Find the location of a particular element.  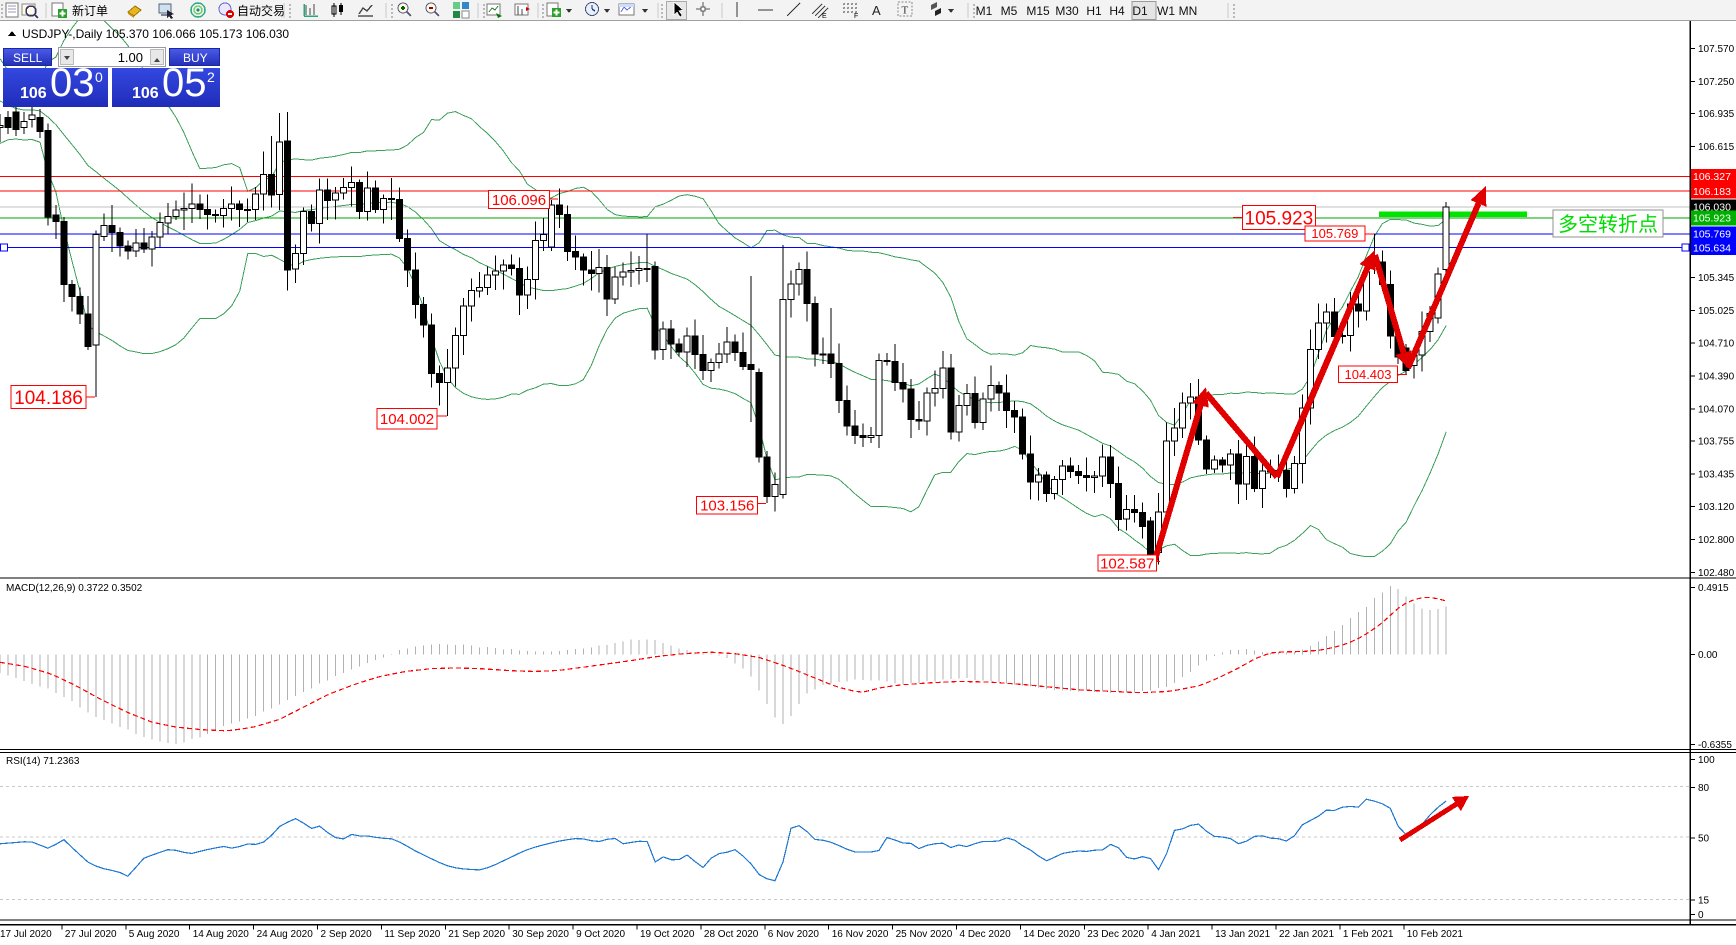

svg-text: 107.570 is located at coordinates (1716, 49).